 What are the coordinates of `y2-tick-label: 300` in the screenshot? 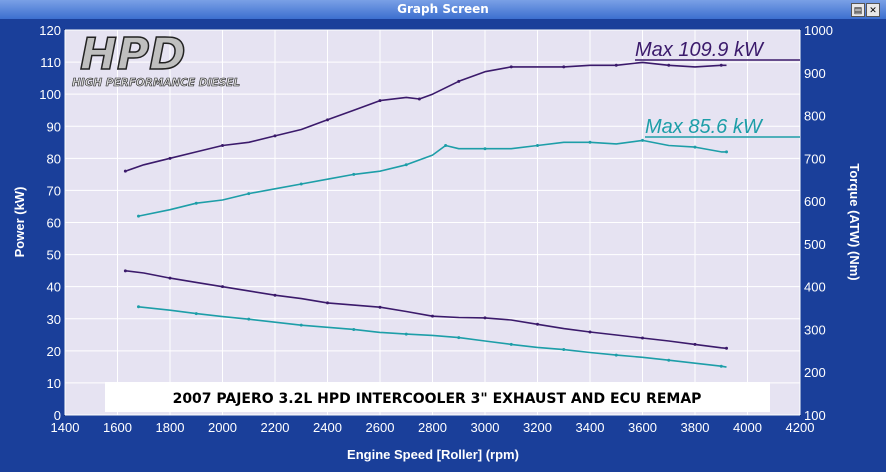 It's located at (815, 329).